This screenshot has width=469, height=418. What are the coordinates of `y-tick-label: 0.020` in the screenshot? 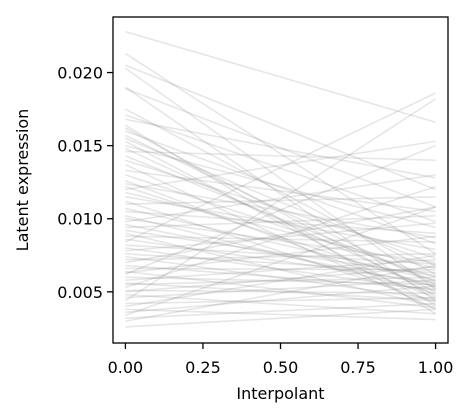 It's located at (80, 73).